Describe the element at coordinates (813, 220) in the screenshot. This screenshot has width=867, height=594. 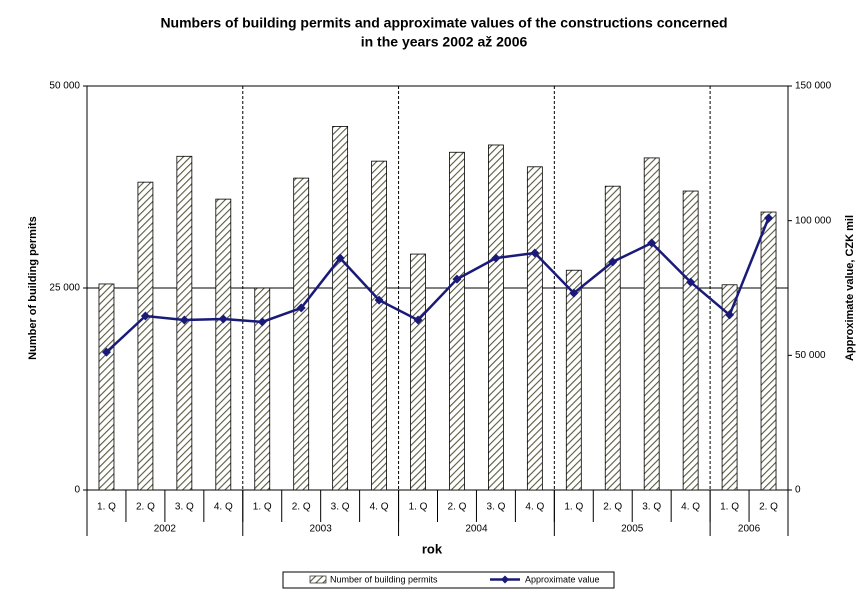
I see `y2-tick-label: 100 000` at that location.